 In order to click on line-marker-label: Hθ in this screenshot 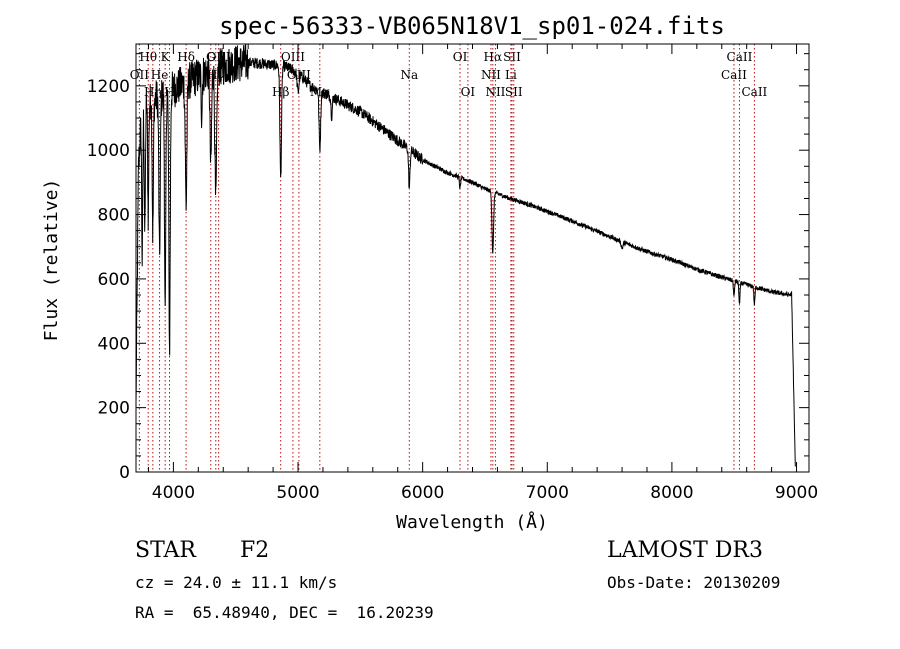, I will do `click(148, 57)`.